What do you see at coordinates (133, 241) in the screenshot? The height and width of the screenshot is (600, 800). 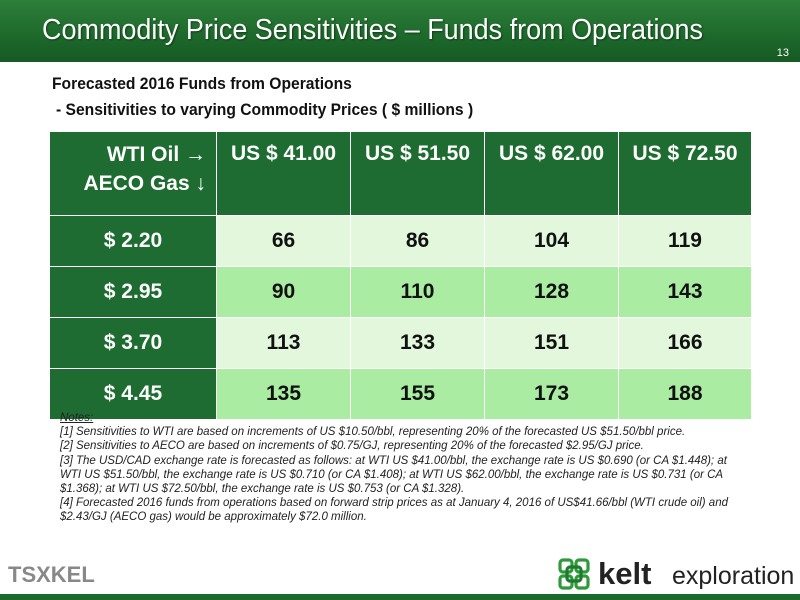 I see `row-header: $ 2.20` at bounding box center [133, 241].